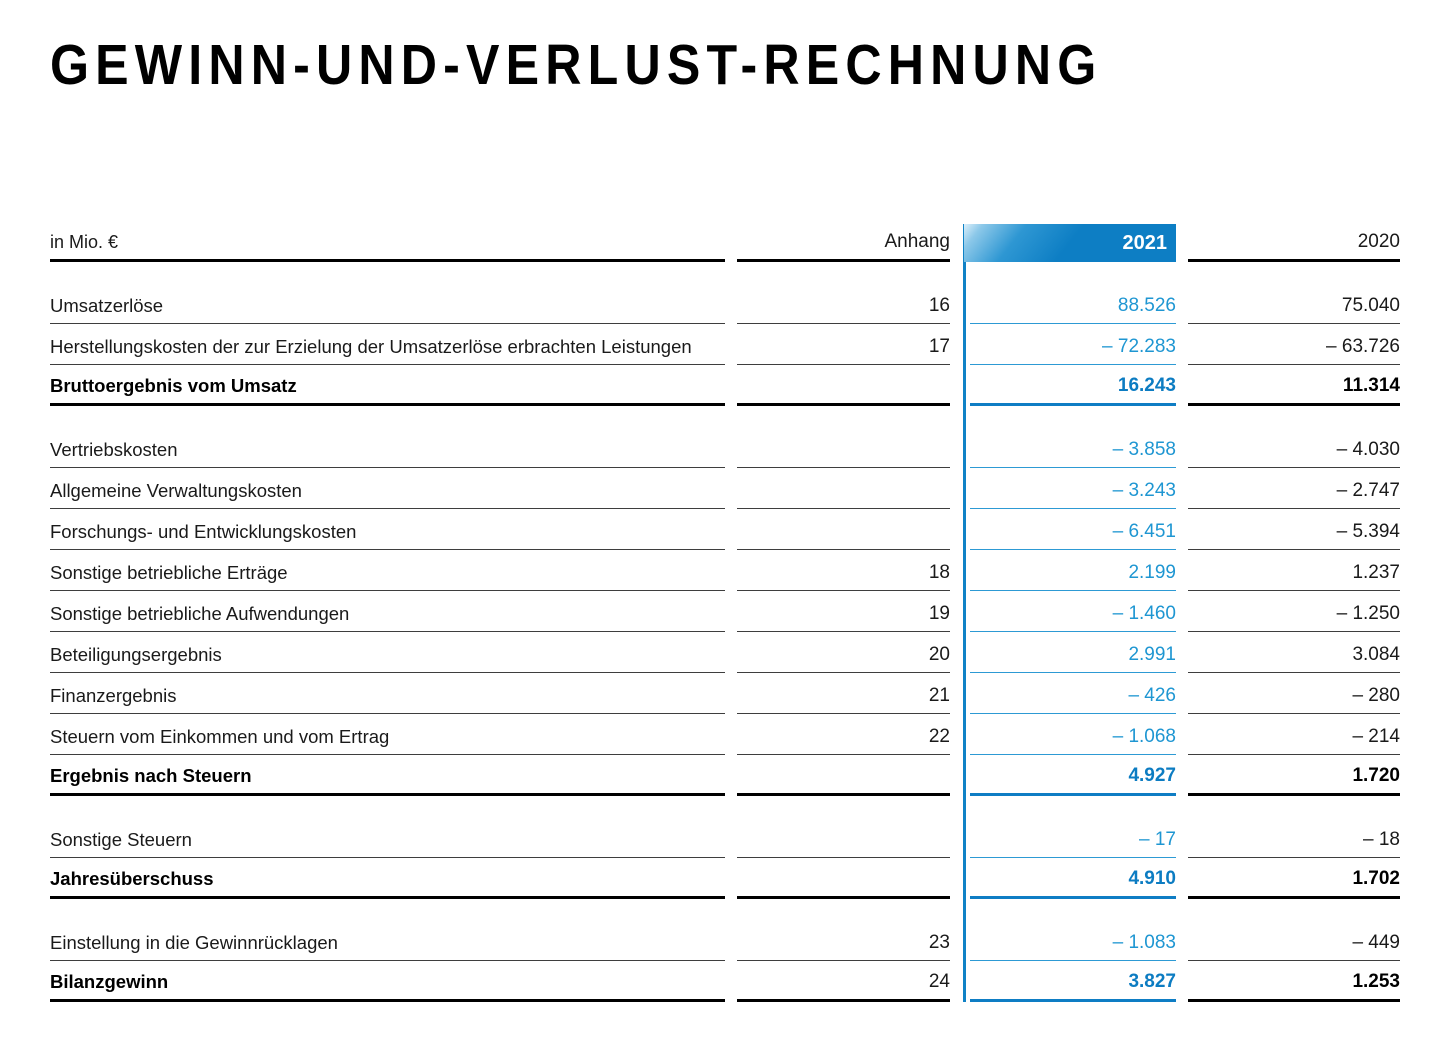 This screenshot has width=1443, height=1041. I want to click on row-value-2021: 2.991, so click(1073, 658).